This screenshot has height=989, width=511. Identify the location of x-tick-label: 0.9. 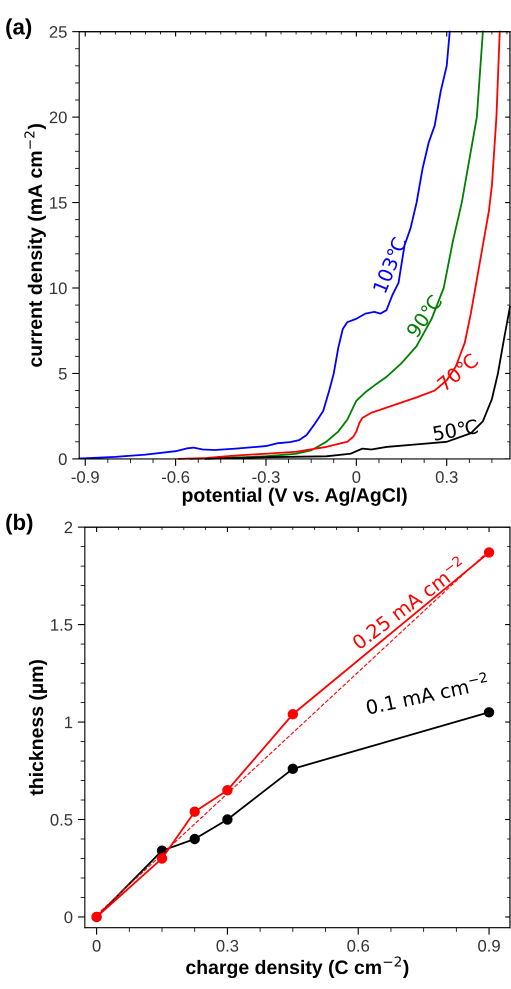
(489, 946).